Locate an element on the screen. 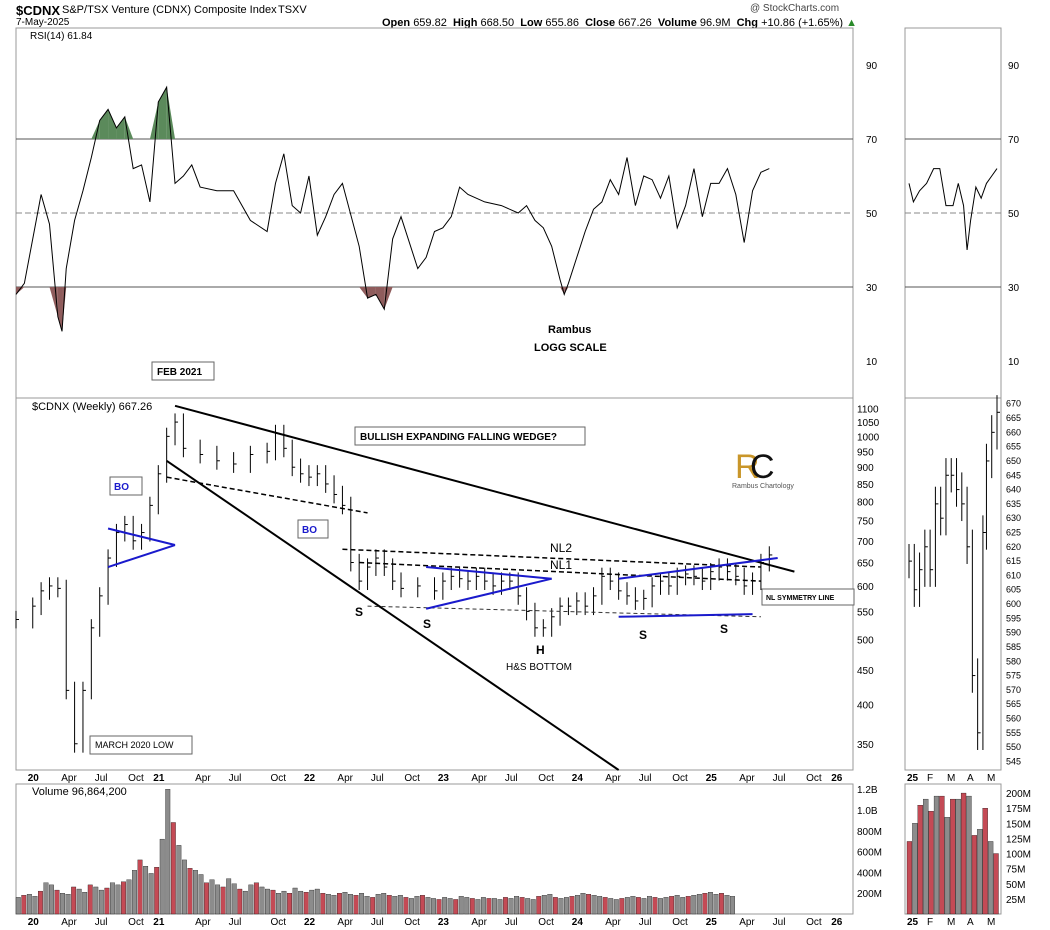  svg-text: C is located at coordinates (762, 467).